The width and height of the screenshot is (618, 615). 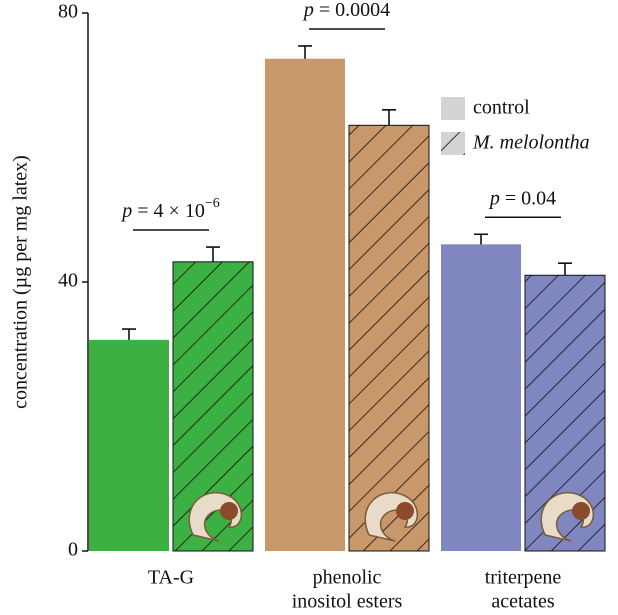 What do you see at coordinates (501, 108) in the screenshot?
I see `legend-label: control` at bounding box center [501, 108].